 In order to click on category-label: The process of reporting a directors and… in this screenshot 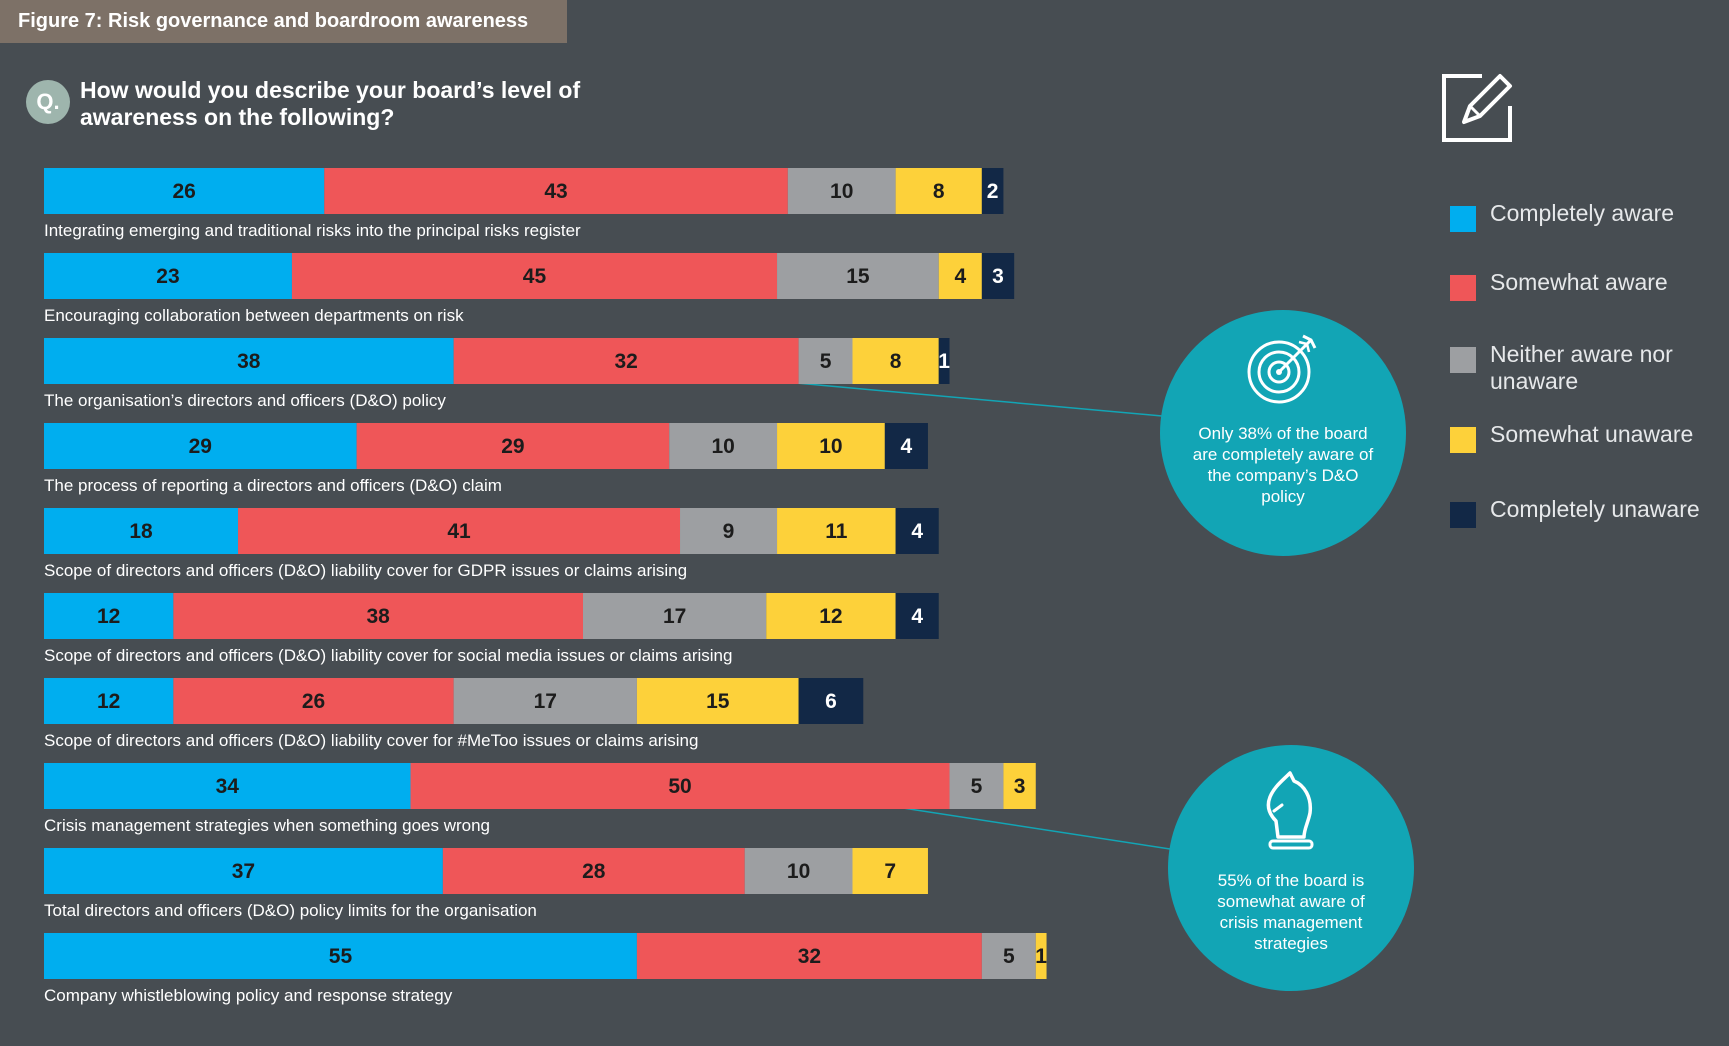, I will do `click(273, 485)`.